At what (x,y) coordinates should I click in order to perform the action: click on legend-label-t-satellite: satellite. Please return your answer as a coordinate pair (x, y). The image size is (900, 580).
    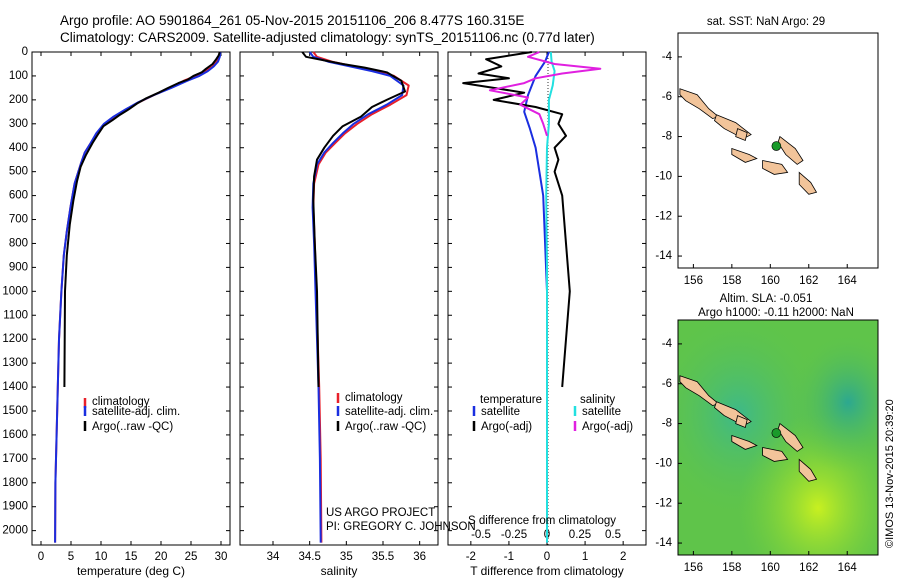
    Looking at the image, I should click on (500, 412).